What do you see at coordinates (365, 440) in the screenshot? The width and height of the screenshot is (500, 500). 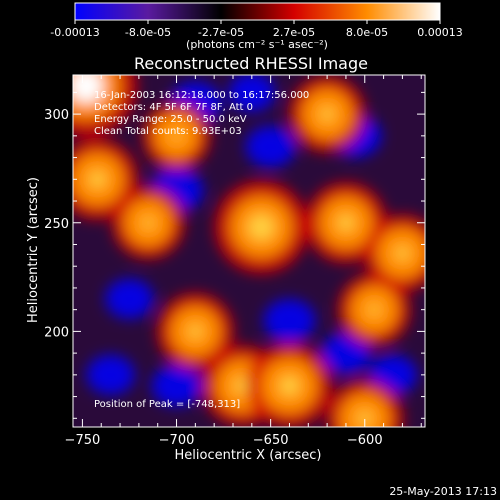 I see `x-tick-label: −600` at bounding box center [365, 440].